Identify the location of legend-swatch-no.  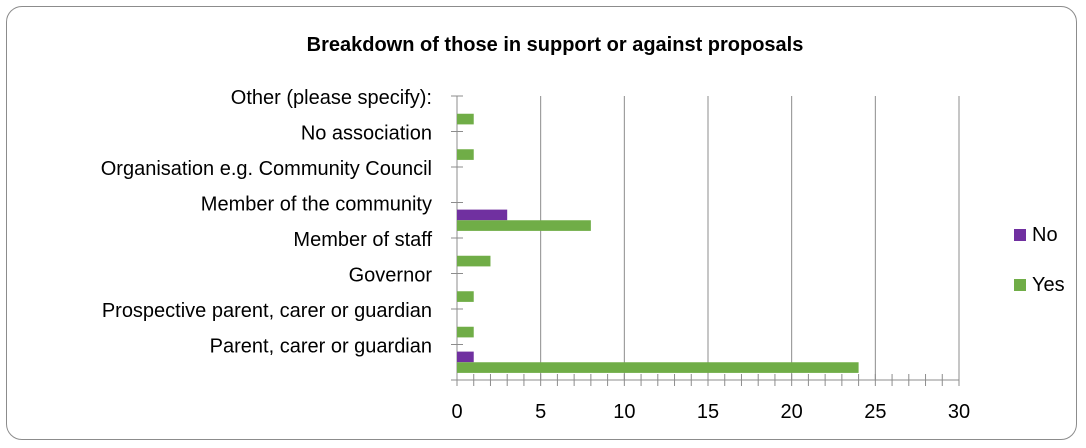
(1020, 235).